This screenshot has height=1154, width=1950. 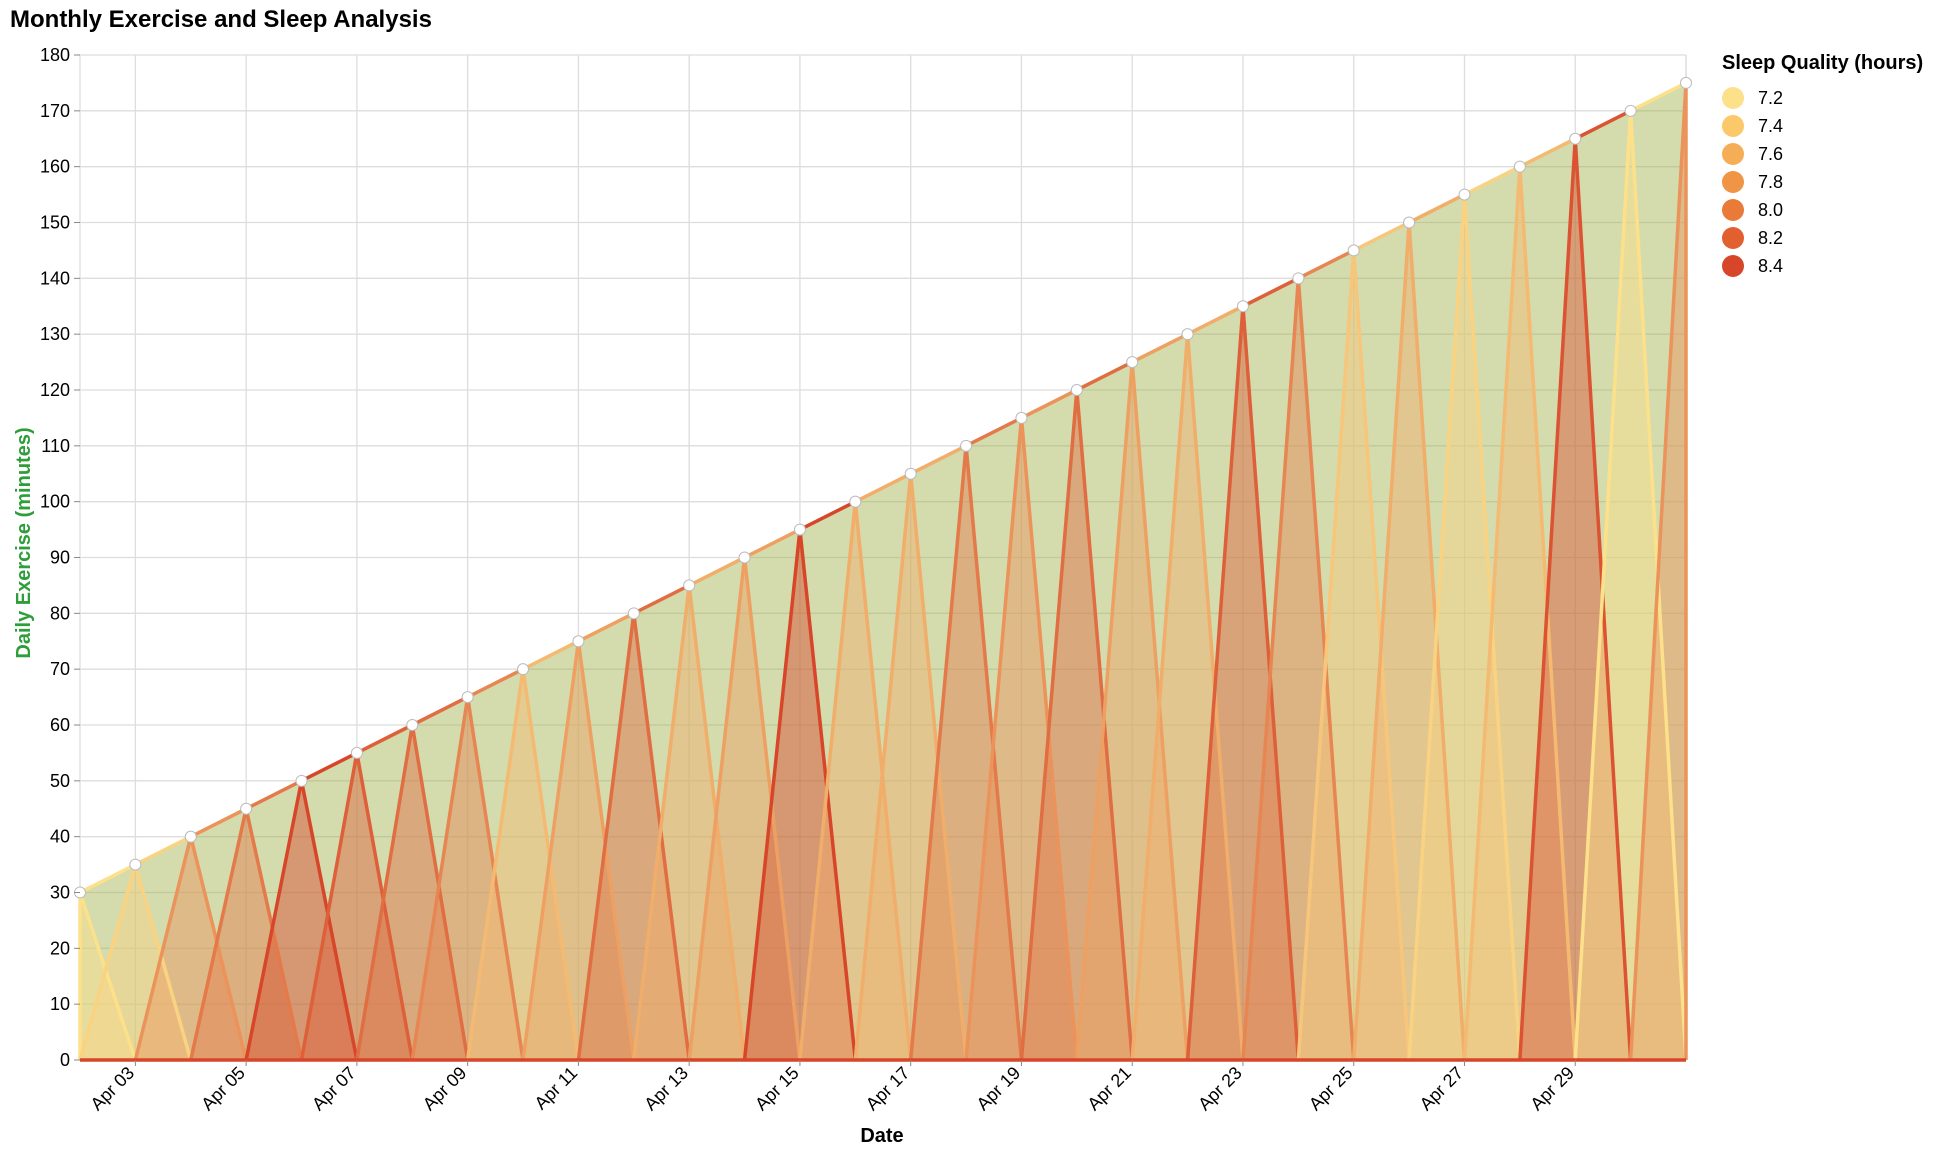 What do you see at coordinates (60, 948) in the screenshot?
I see `y-tick-label: 20` at bounding box center [60, 948].